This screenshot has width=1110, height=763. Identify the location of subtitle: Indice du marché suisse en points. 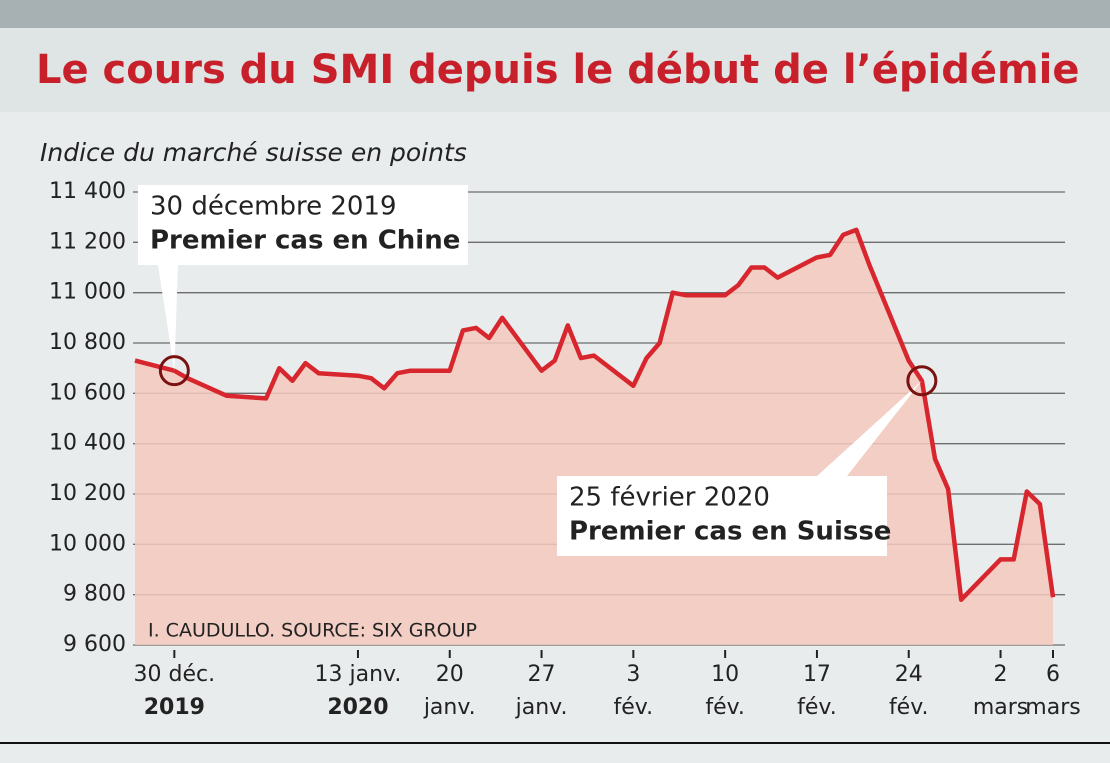
(253, 152).